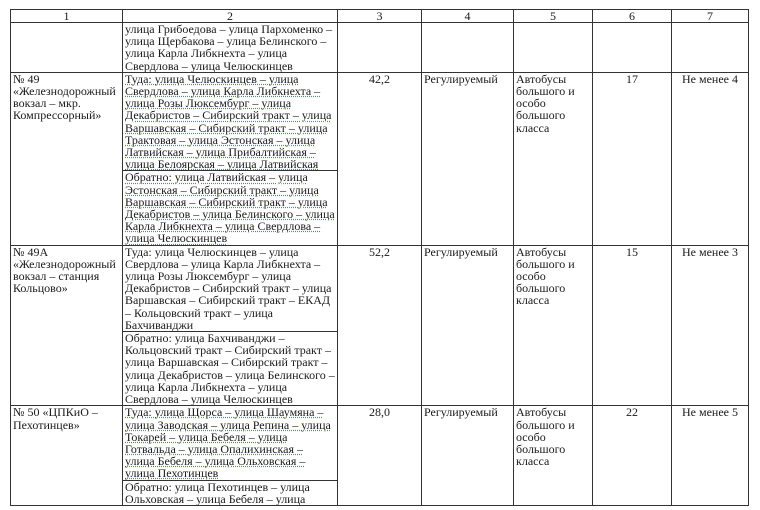 This screenshot has height=510, width=760. I want to click on header-cell: 5, so click(553, 16).